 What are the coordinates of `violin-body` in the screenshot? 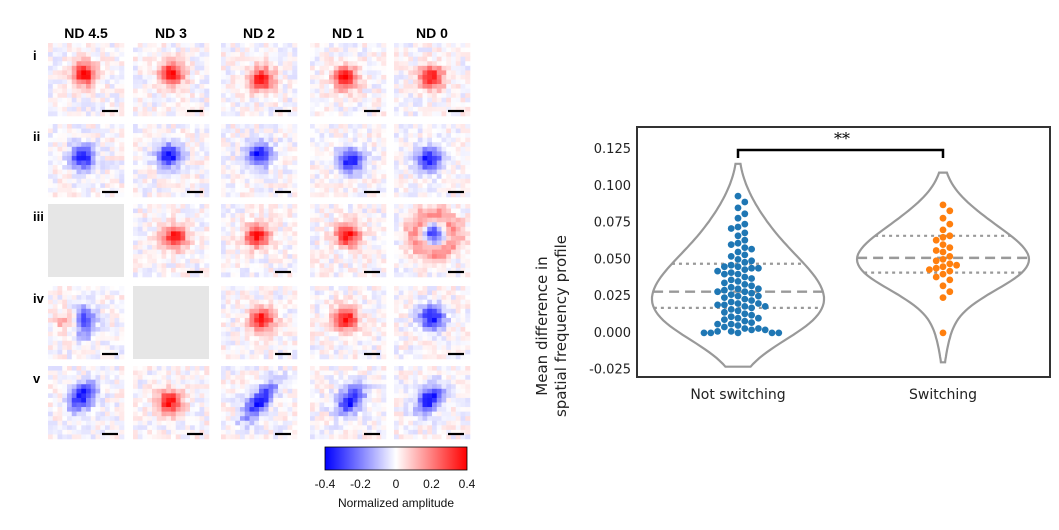 It's located at (943, 267).